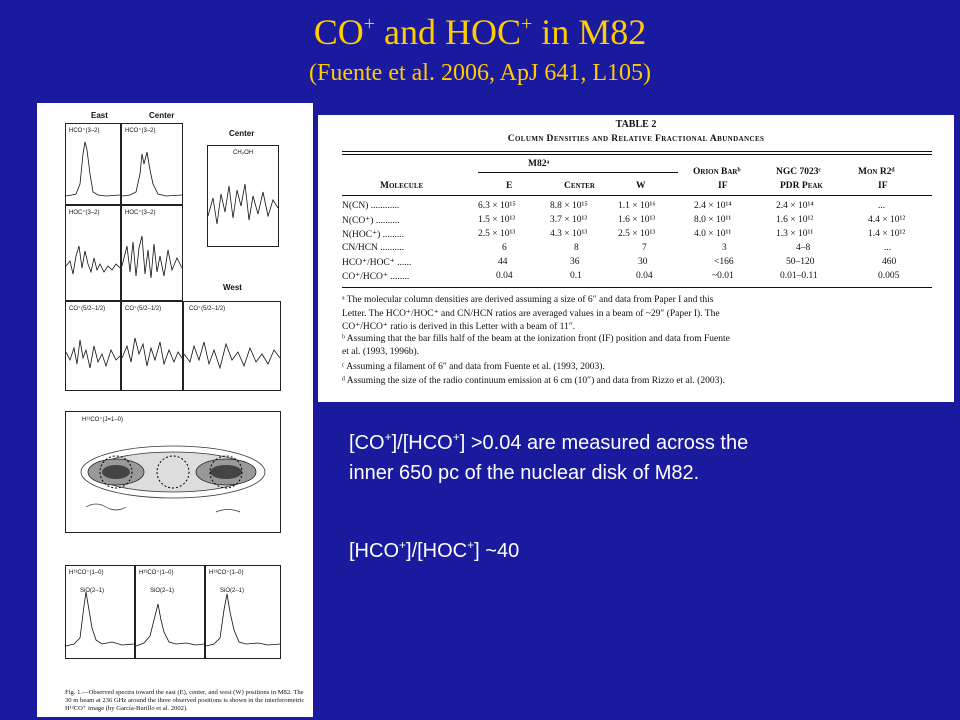  Describe the element at coordinates (637, 206) in the screenshot. I see `table-cell: 1.1 × 10¹⁶` at that location.